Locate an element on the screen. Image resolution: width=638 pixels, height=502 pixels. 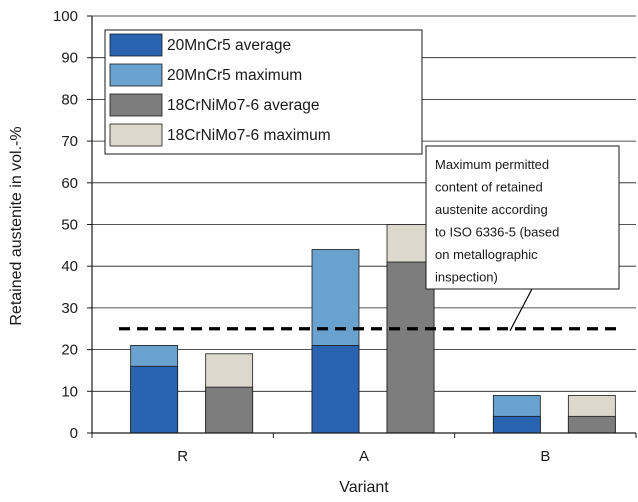
y-tick-label: 20 is located at coordinates (69, 350).